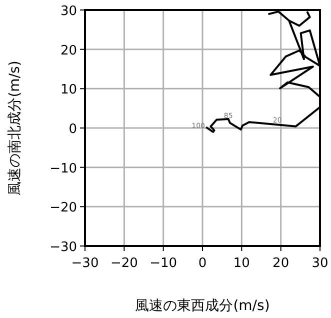  I want to click on x-tick-label: 0, so click(202, 263).